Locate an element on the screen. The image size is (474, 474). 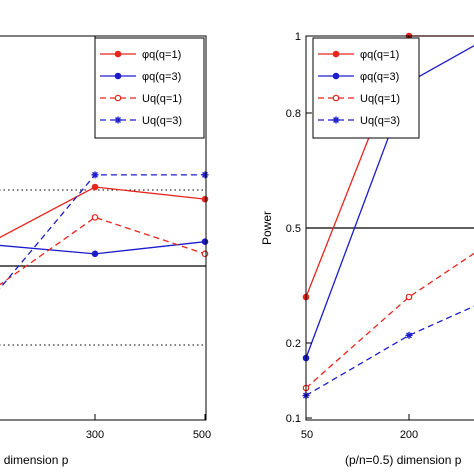
left-legend-label-uq-q-3: Uq(q=3) is located at coordinates (162, 121).